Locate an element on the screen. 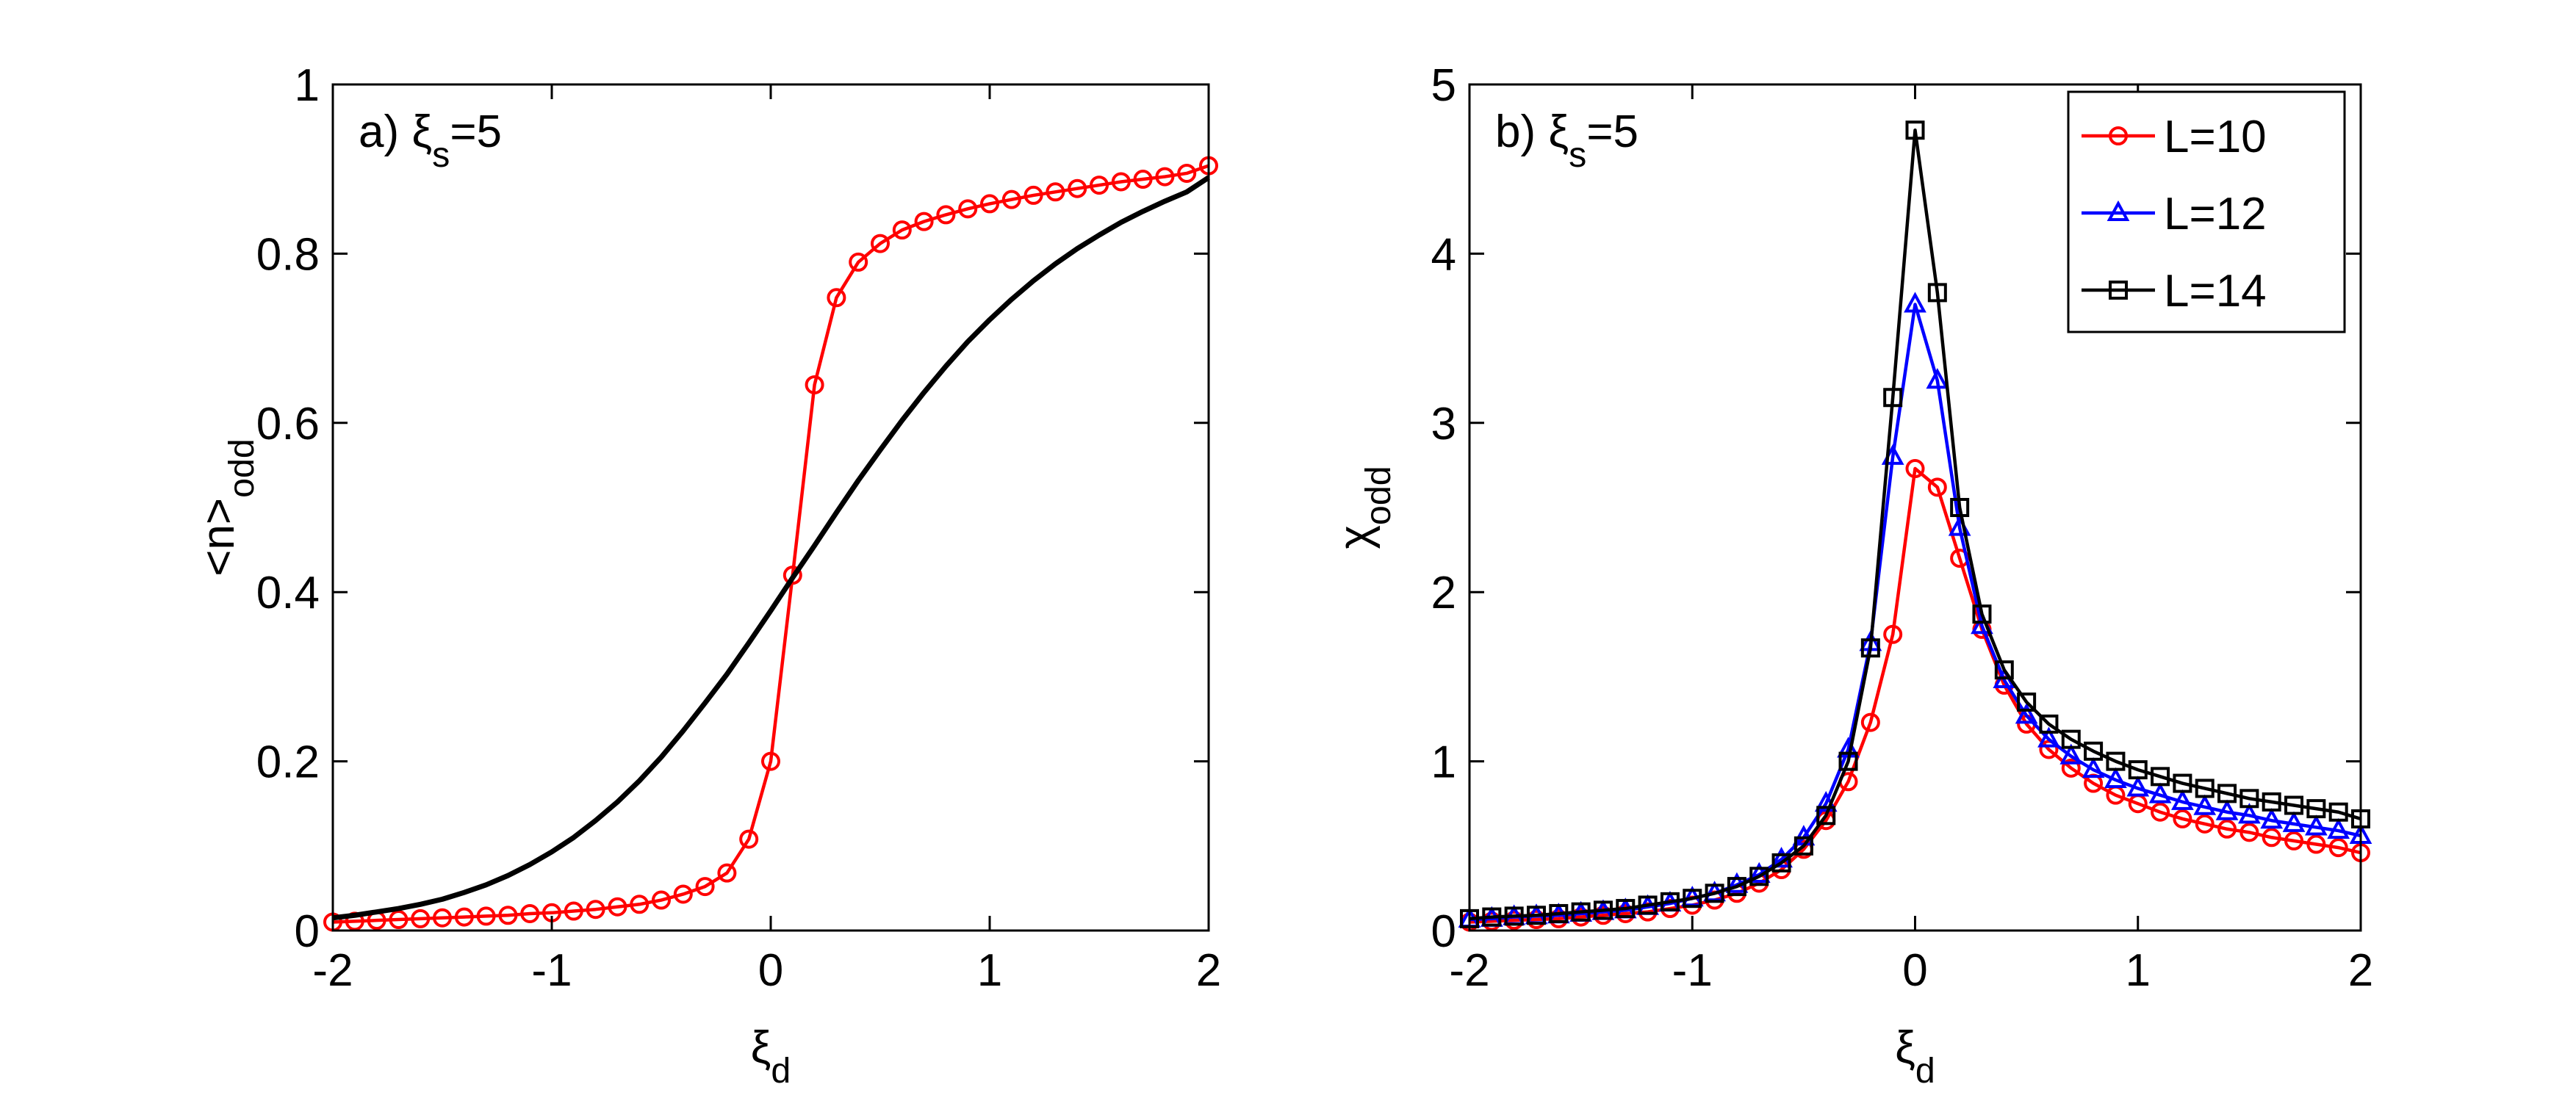  x-tick-label: 1 is located at coordinates (2138, 970).